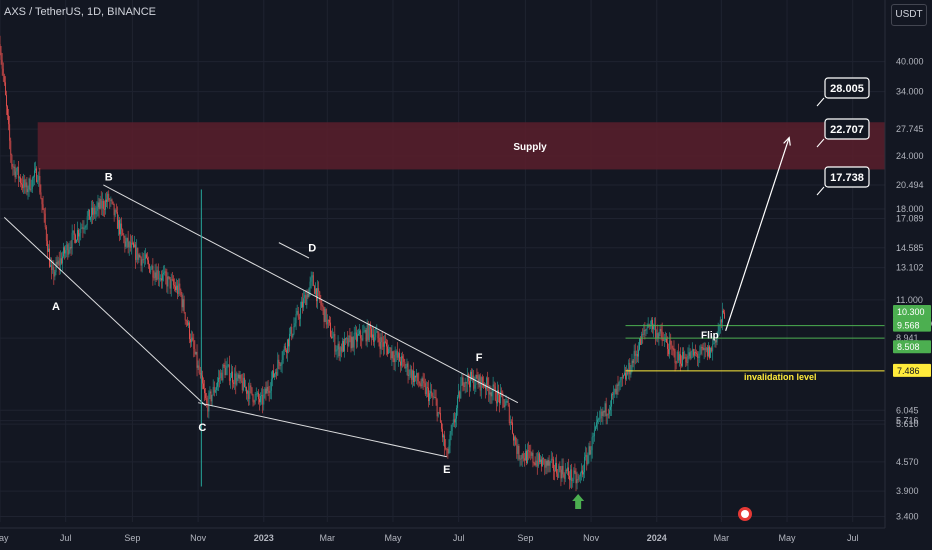  What do you see at coordinates (525, 538) in the screenshot?
I see `x-tick-label: Sep` at bounding box center [525, 538].